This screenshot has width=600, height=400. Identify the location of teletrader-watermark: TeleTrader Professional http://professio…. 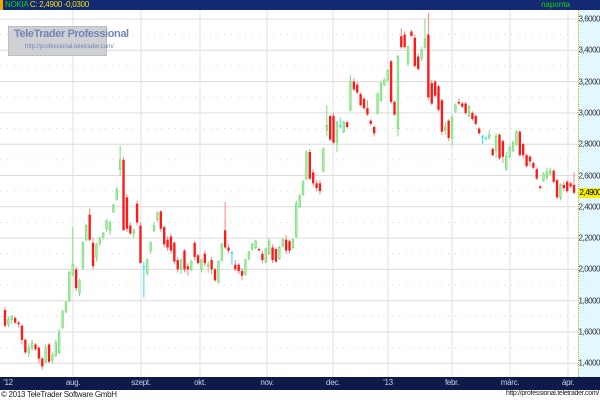
(68, 41).